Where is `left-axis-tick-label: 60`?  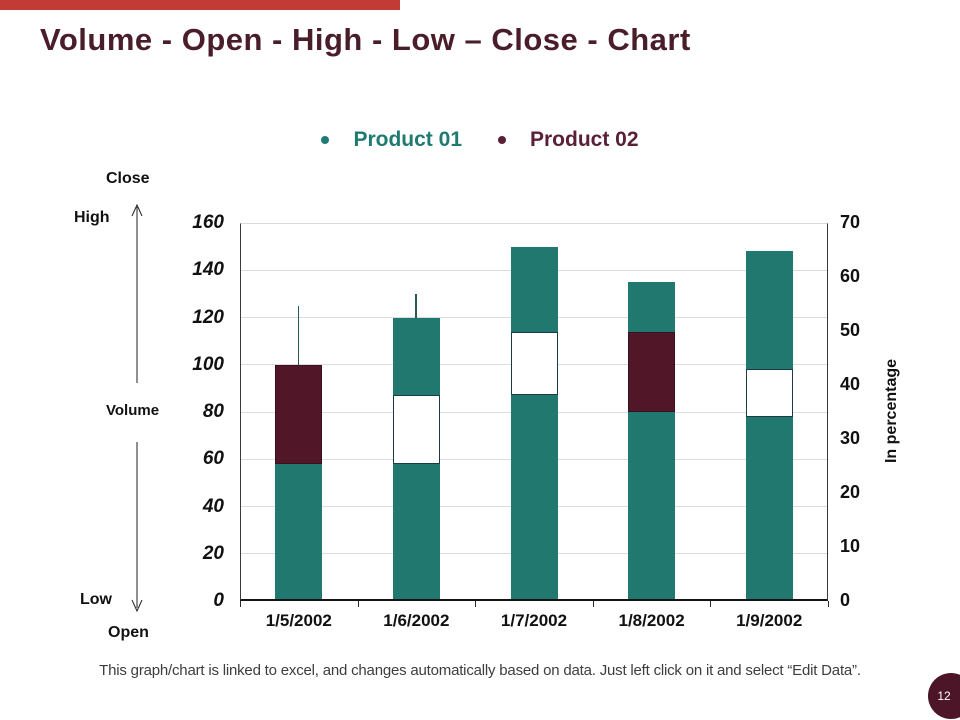
left-axis-tick-label: 60 is located at coordinates (213, 459).